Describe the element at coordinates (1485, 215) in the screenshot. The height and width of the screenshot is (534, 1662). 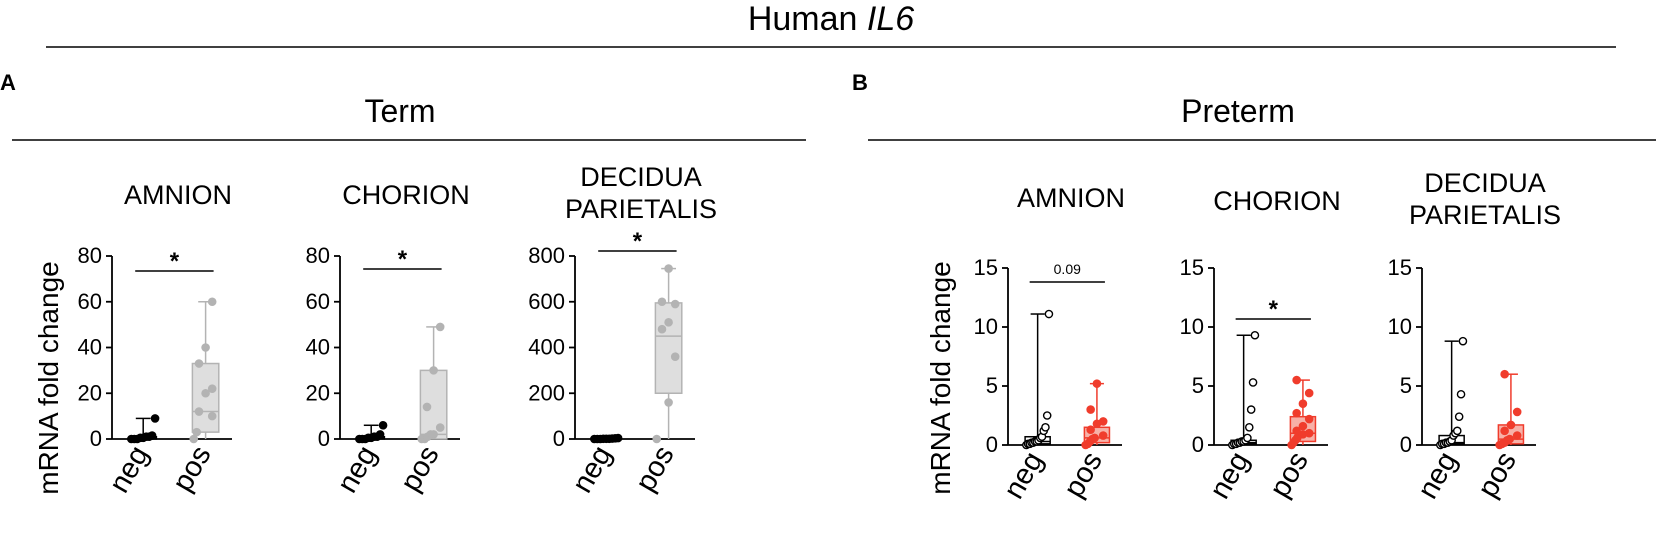
I see `chart-title-line: PARIETALIS` at that location.